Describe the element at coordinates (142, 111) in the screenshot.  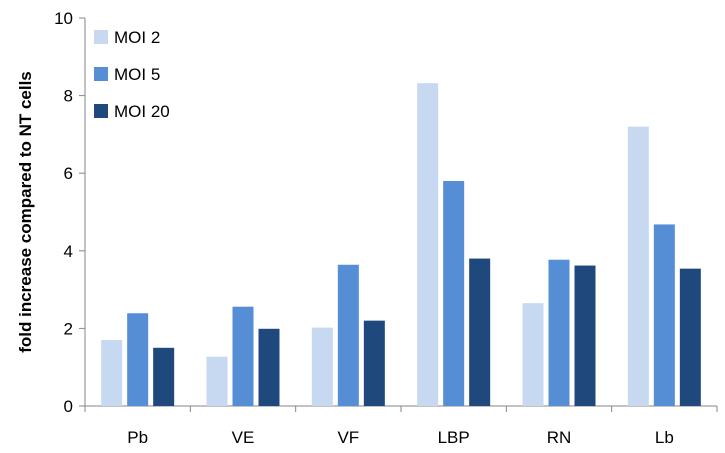
I see `legend-label: MOI 20` at that location.